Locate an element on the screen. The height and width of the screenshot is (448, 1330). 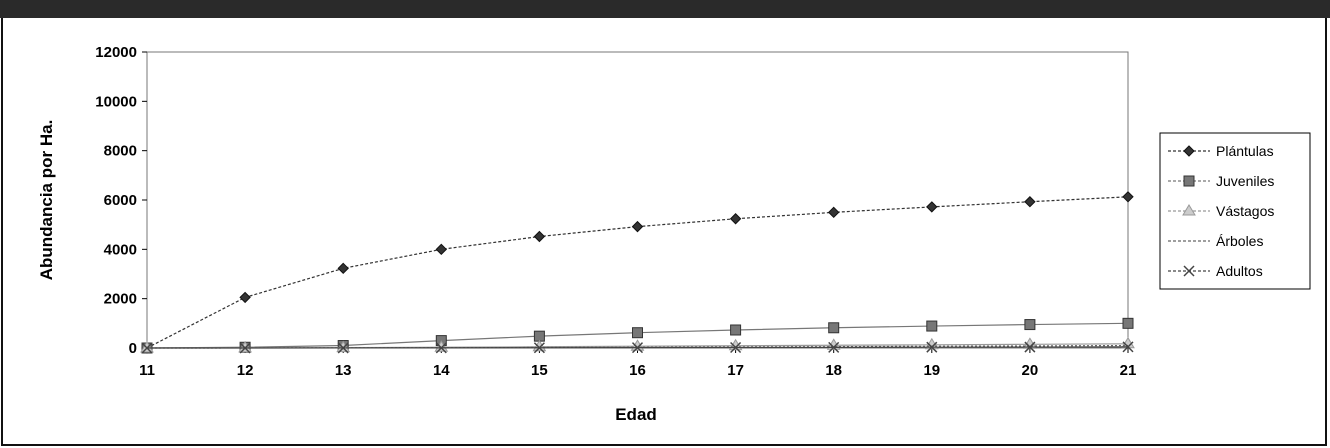
legend-item: Juveniles is located at coordinates (1221, 181).